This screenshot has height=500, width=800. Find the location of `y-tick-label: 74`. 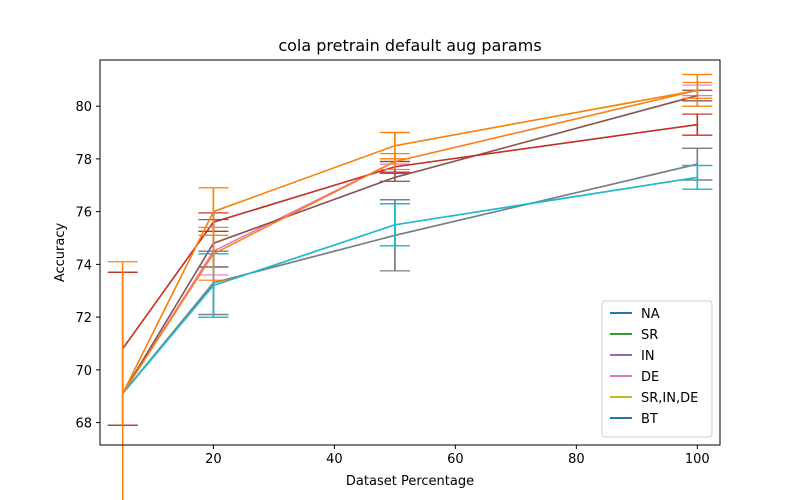

y-tick-label: 74 is located at coordinates (83, 265).